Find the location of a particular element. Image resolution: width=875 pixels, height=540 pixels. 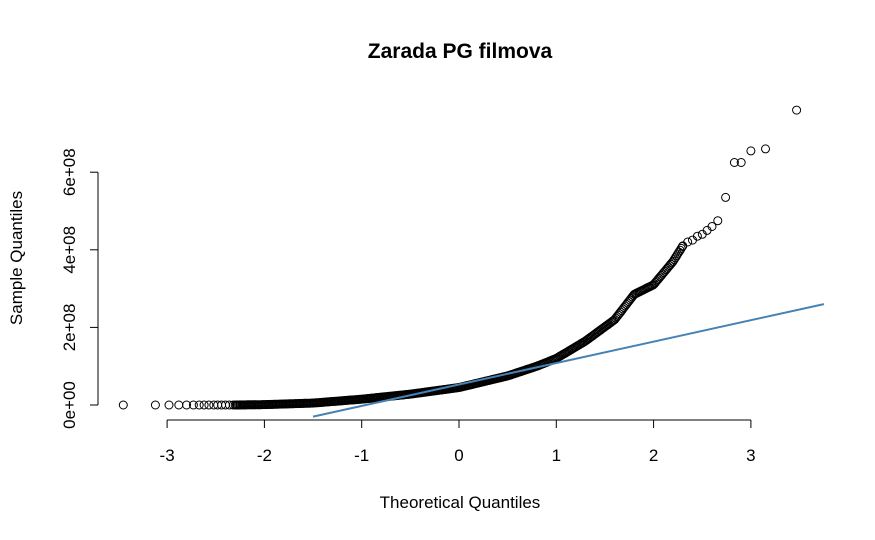

reference-line-group is located at coordinates (568, 360).